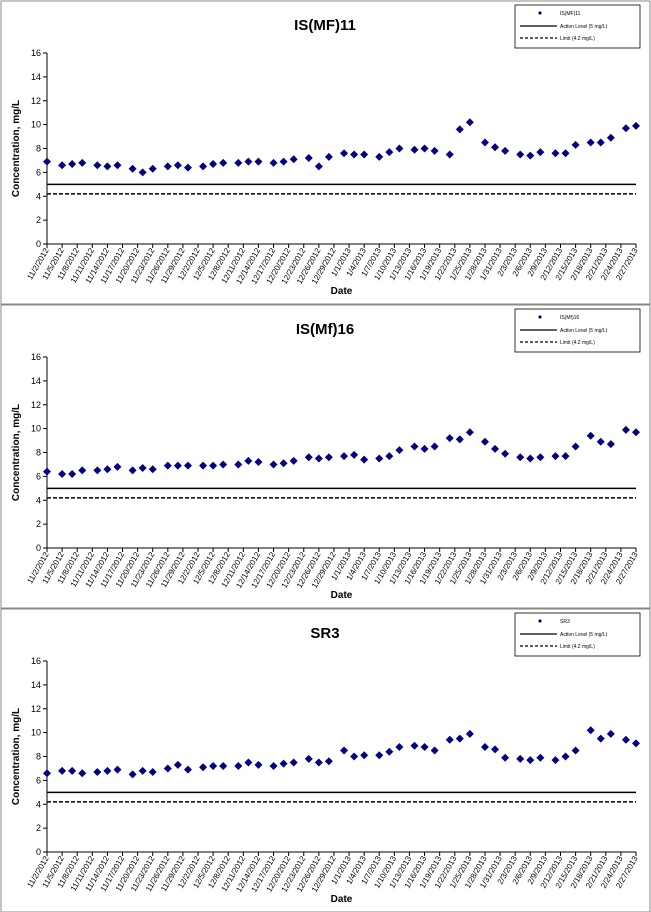  I want to click on y-tick-label: 14, so click(36, 77).